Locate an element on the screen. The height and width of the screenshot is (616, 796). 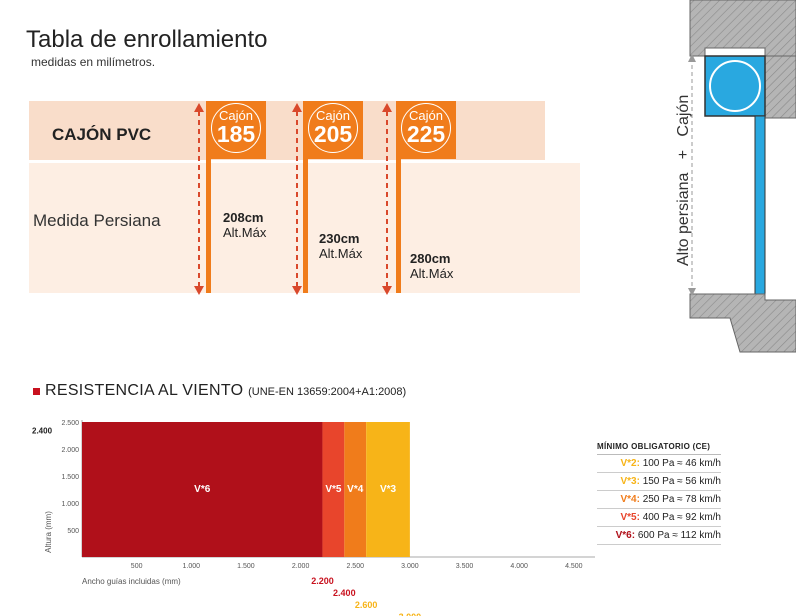
window-section-diagram is located at coordinates (742, 176).